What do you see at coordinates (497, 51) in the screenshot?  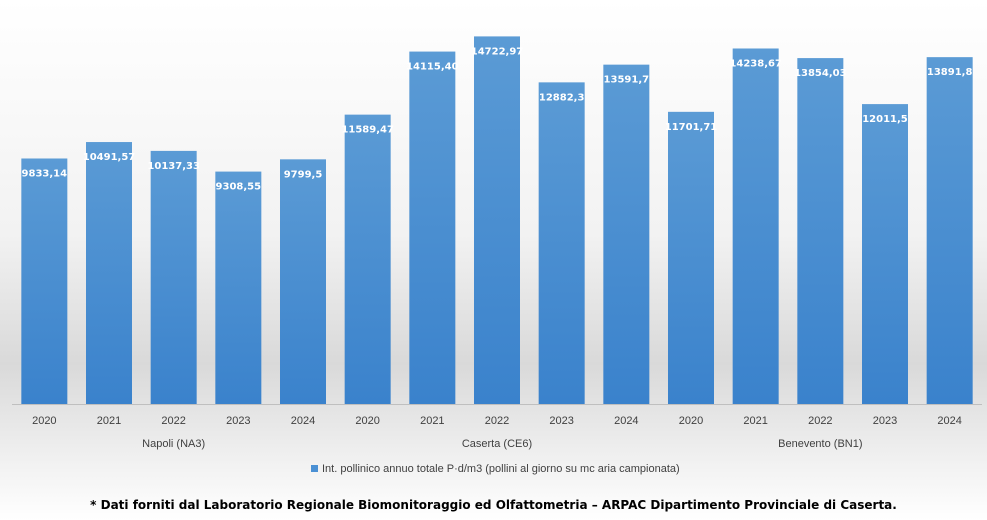 I see `data-label-7: 14722,97` at bounding box center [497, 51].